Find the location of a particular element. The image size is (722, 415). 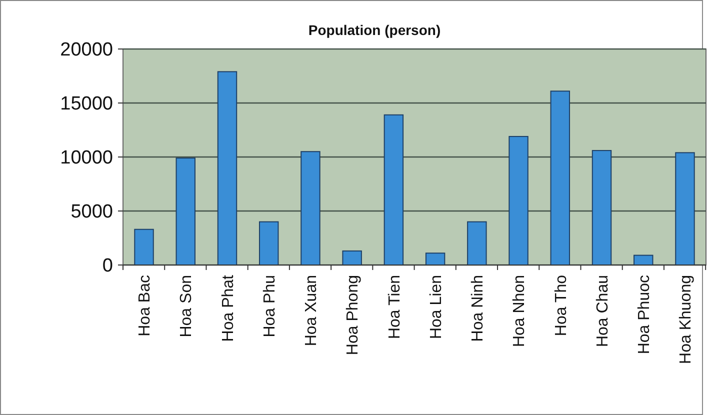

x-tick-label: Hoa Phu is located at coordinates (269, 306).